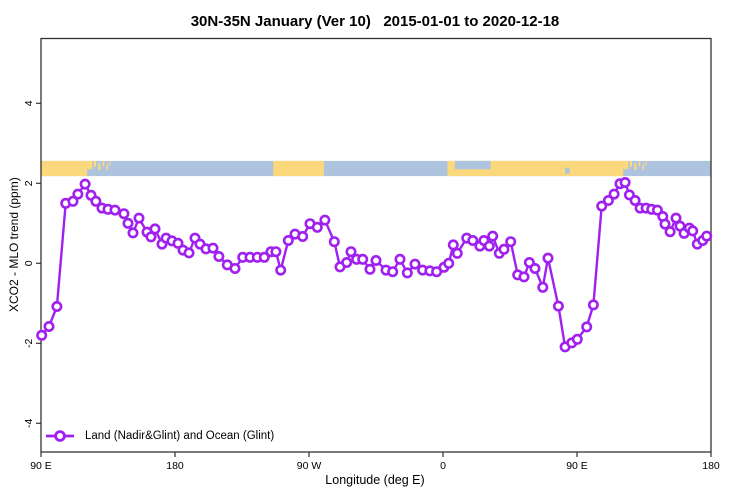 The width and height of the screenshot is (750, 500). I want to click on y-axis-label: XCO2 - MLO trend (ppm), so click(14, 244).